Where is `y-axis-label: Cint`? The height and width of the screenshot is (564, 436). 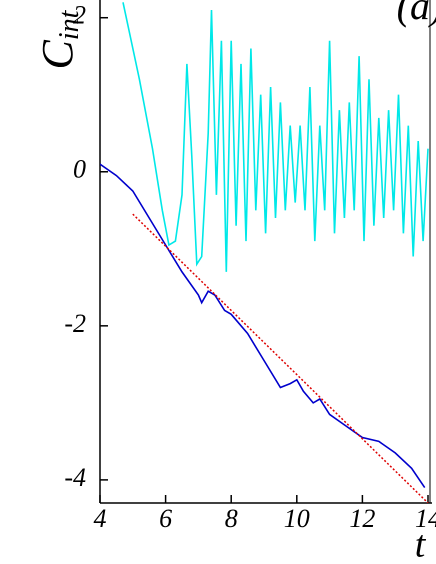
y-axis-label: Cint is located at coordinates (59, 39).